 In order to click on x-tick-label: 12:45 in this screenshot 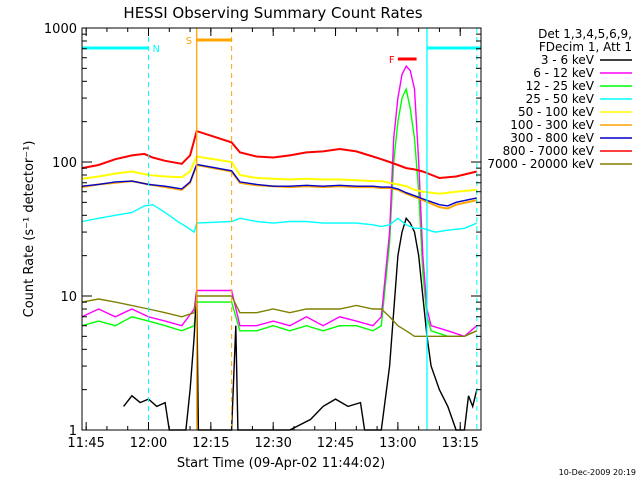, I will do `click(335, 443)`.